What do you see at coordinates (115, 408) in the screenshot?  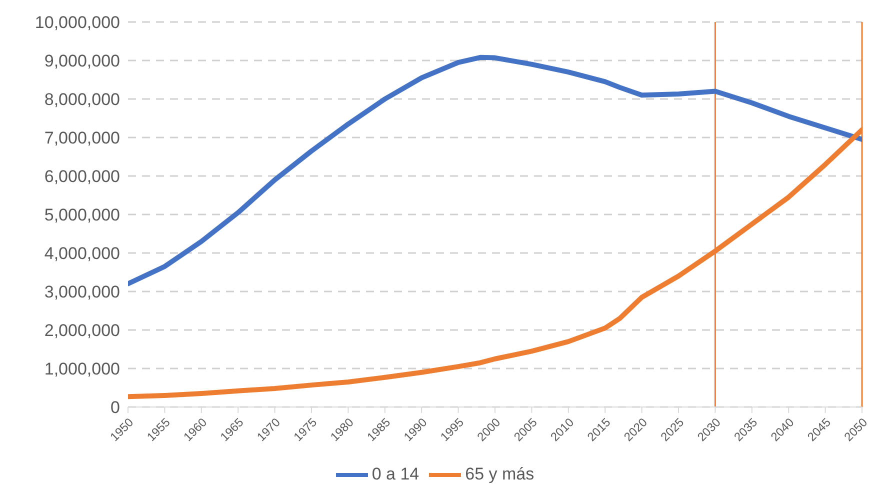 I see `y-tick-label: 0` at bounding box center [115, 408].